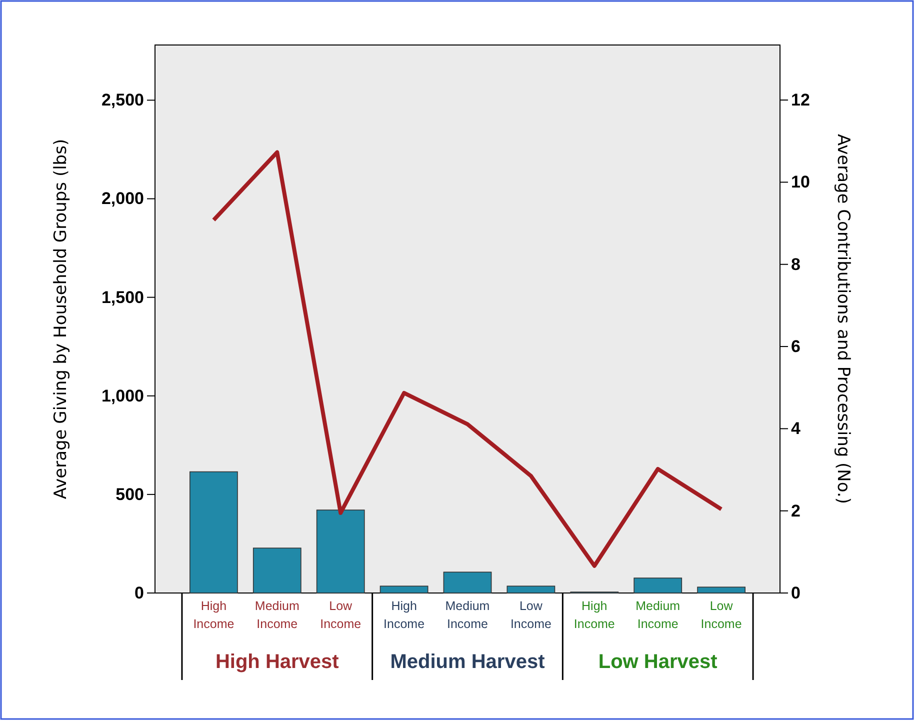  Describe the element at coordinates (277, 662) in the screenshot. I see `text: High Harvest` at that location.